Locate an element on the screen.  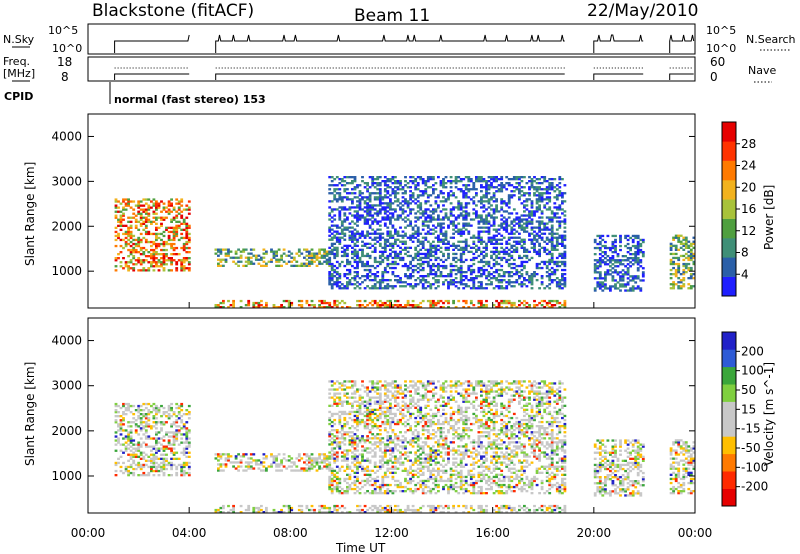
nsky-tick-bottom: 10^0 is located at coordinates (67, 48).